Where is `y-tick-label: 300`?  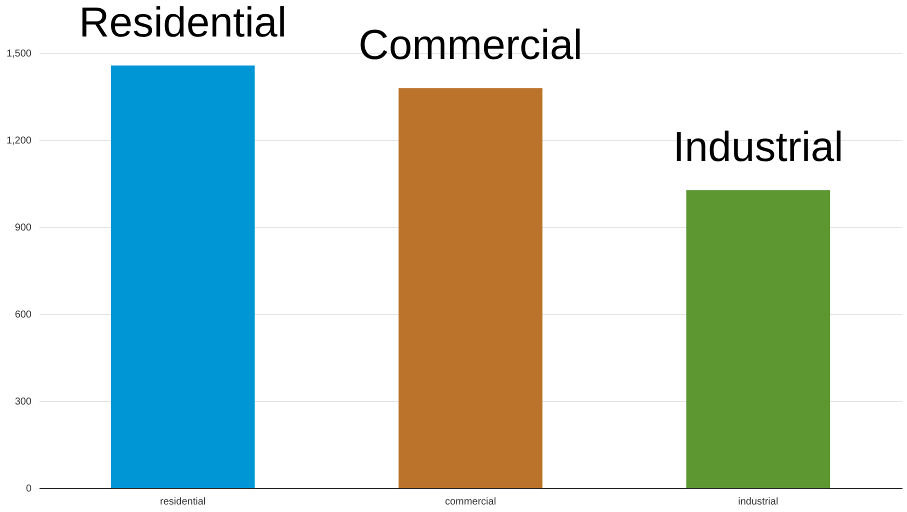
y-tick-label: 300 is located at coordinates (23, 402).